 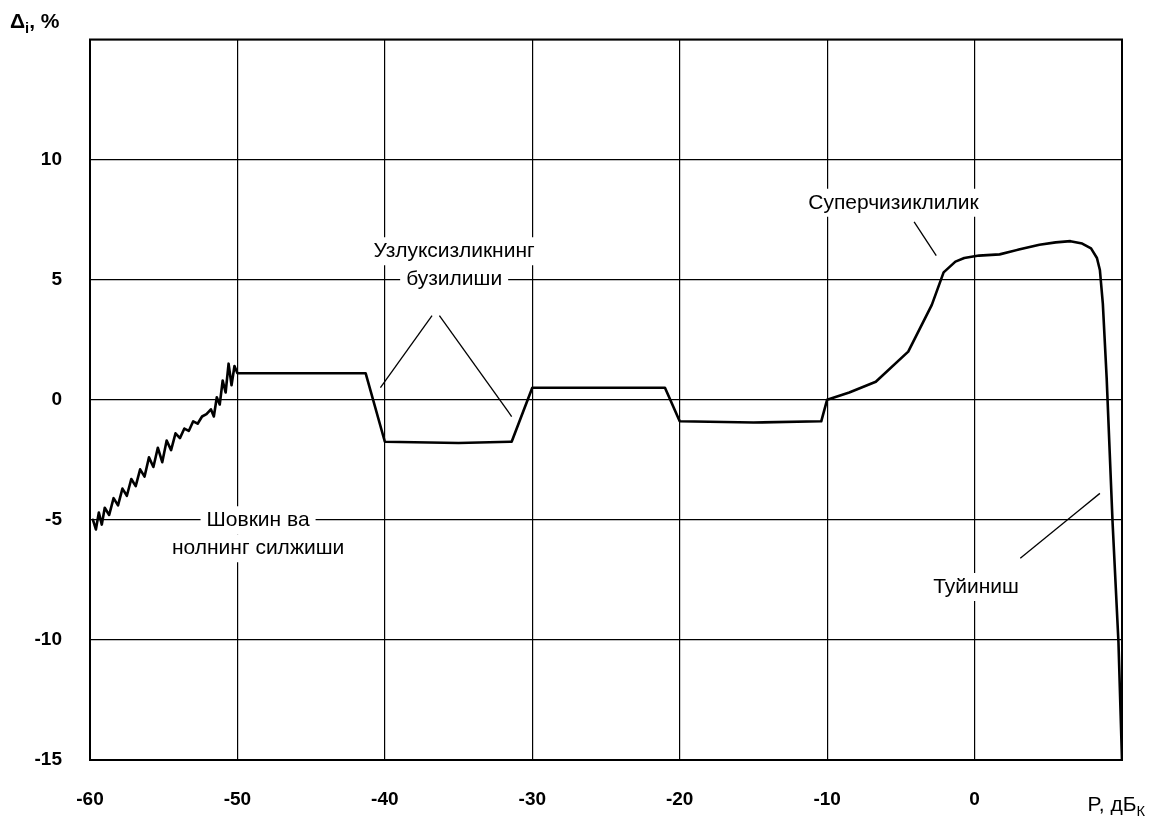 I want to click on x-tick-label: -20, so click(x=679, y=798).